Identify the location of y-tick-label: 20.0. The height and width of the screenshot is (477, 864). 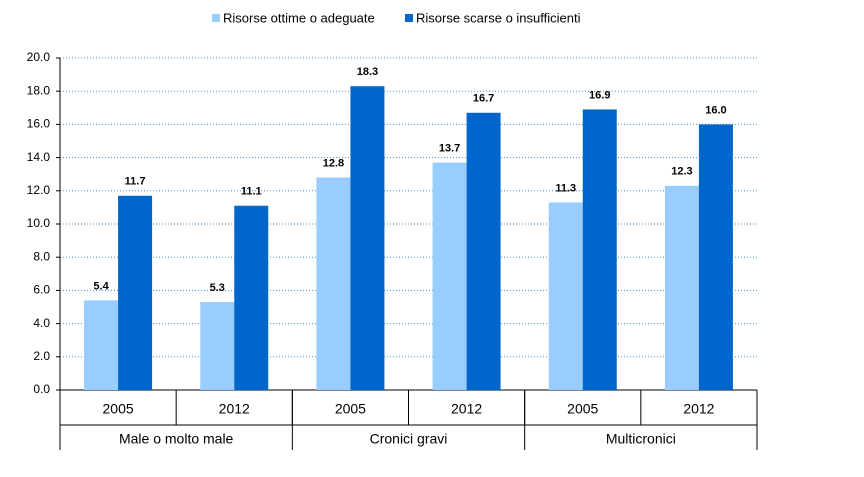
(39, 57).